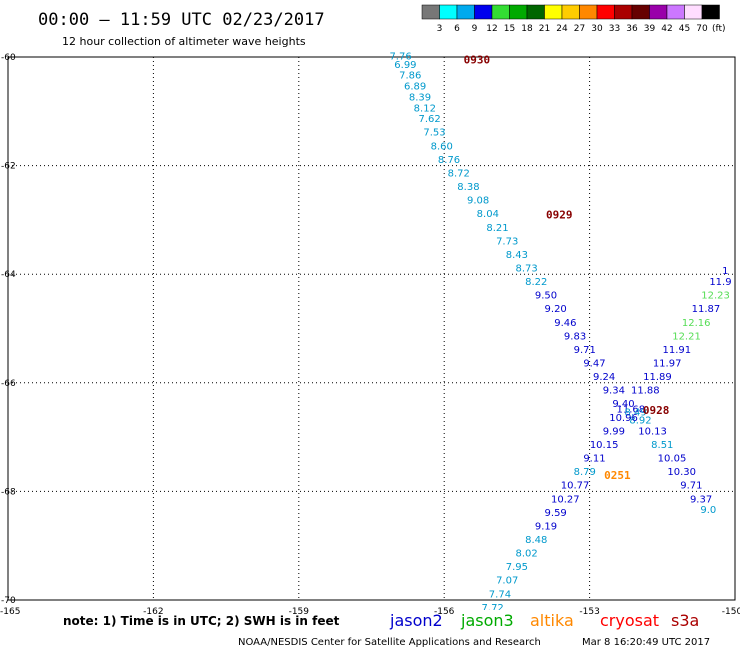 The height and width of the screenshot is (650, 740). I want to click on wave-height-label: 9.46, so click(565, 323).